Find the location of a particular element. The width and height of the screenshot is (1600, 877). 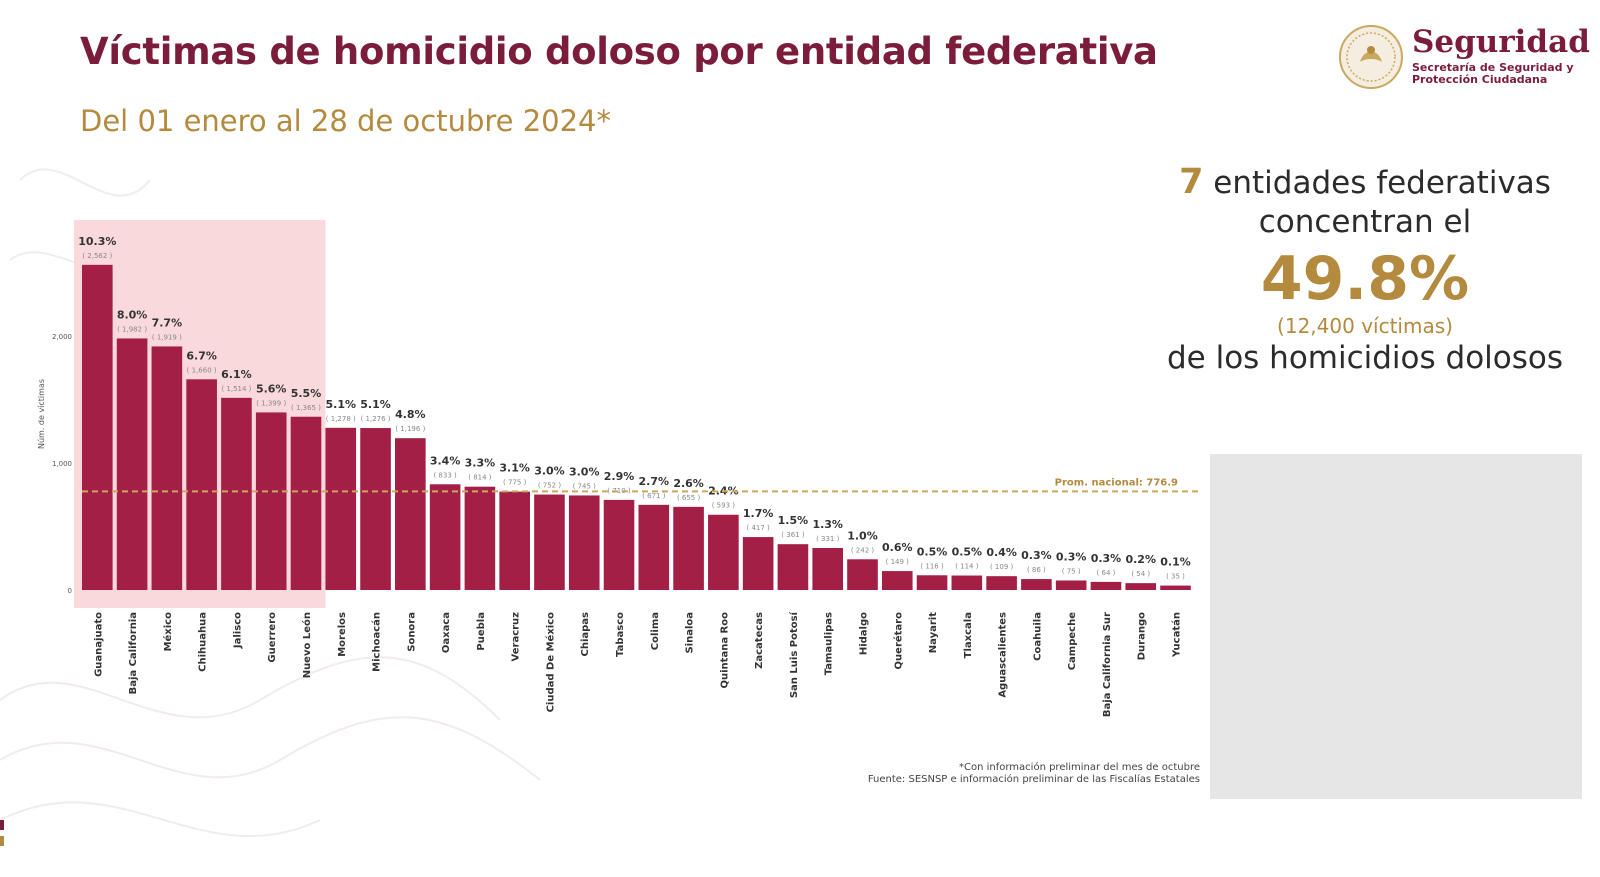

value-label: ( 710 ) is located at coordinates (619, 491).